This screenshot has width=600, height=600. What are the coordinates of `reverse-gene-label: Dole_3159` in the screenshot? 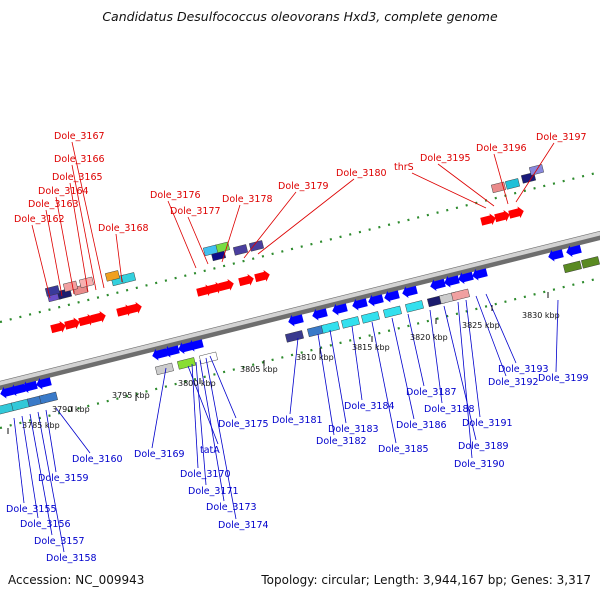 It's located at (63, 478).